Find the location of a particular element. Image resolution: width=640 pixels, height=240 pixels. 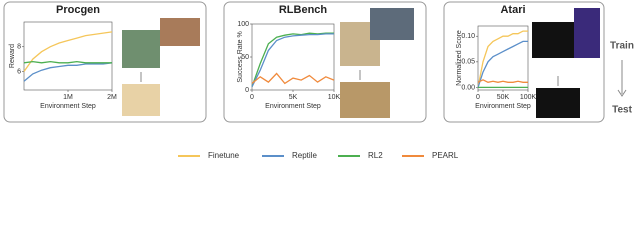

legend-label: Finetune is located at coordinates (224, 155).